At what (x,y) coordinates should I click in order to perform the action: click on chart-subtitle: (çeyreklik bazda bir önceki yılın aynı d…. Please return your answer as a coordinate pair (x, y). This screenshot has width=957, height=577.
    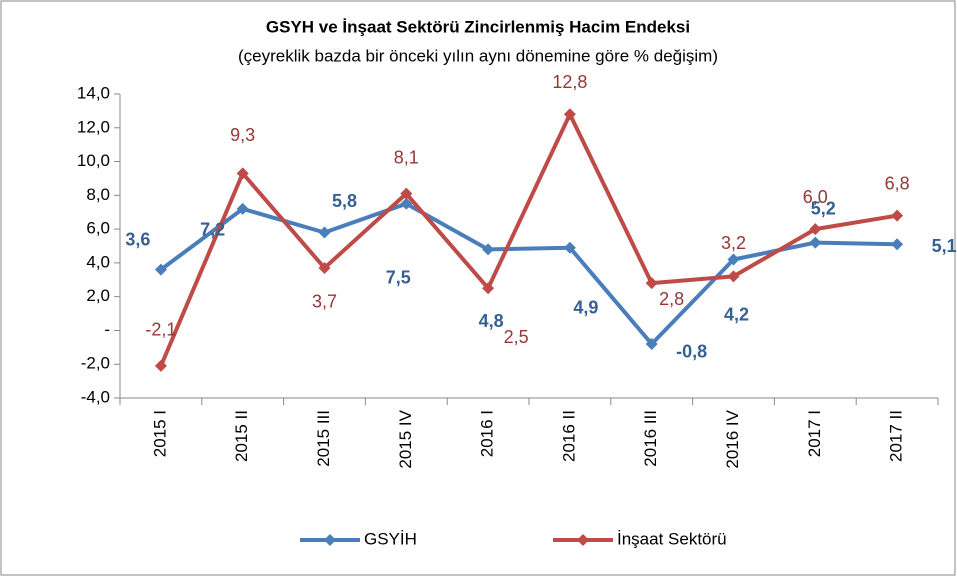
    Looking at the image, I should click on (478, 55).